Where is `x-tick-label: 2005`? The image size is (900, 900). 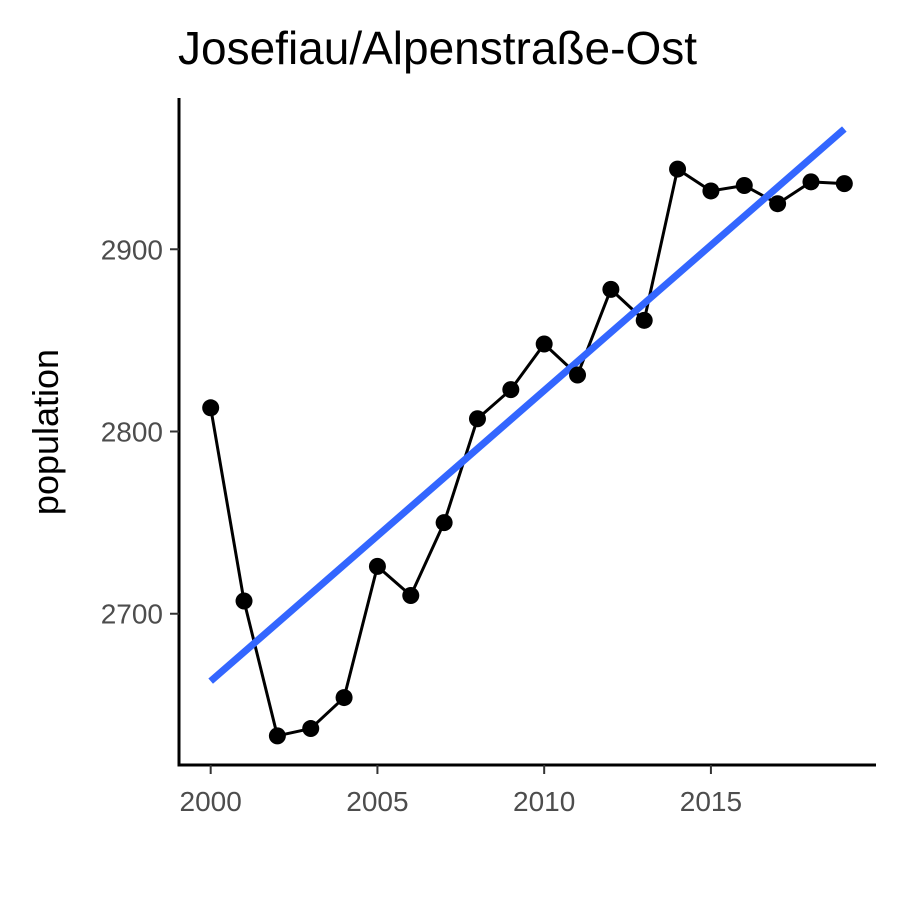
x-tick-label: 2005 is located at coordinates (377, 801).